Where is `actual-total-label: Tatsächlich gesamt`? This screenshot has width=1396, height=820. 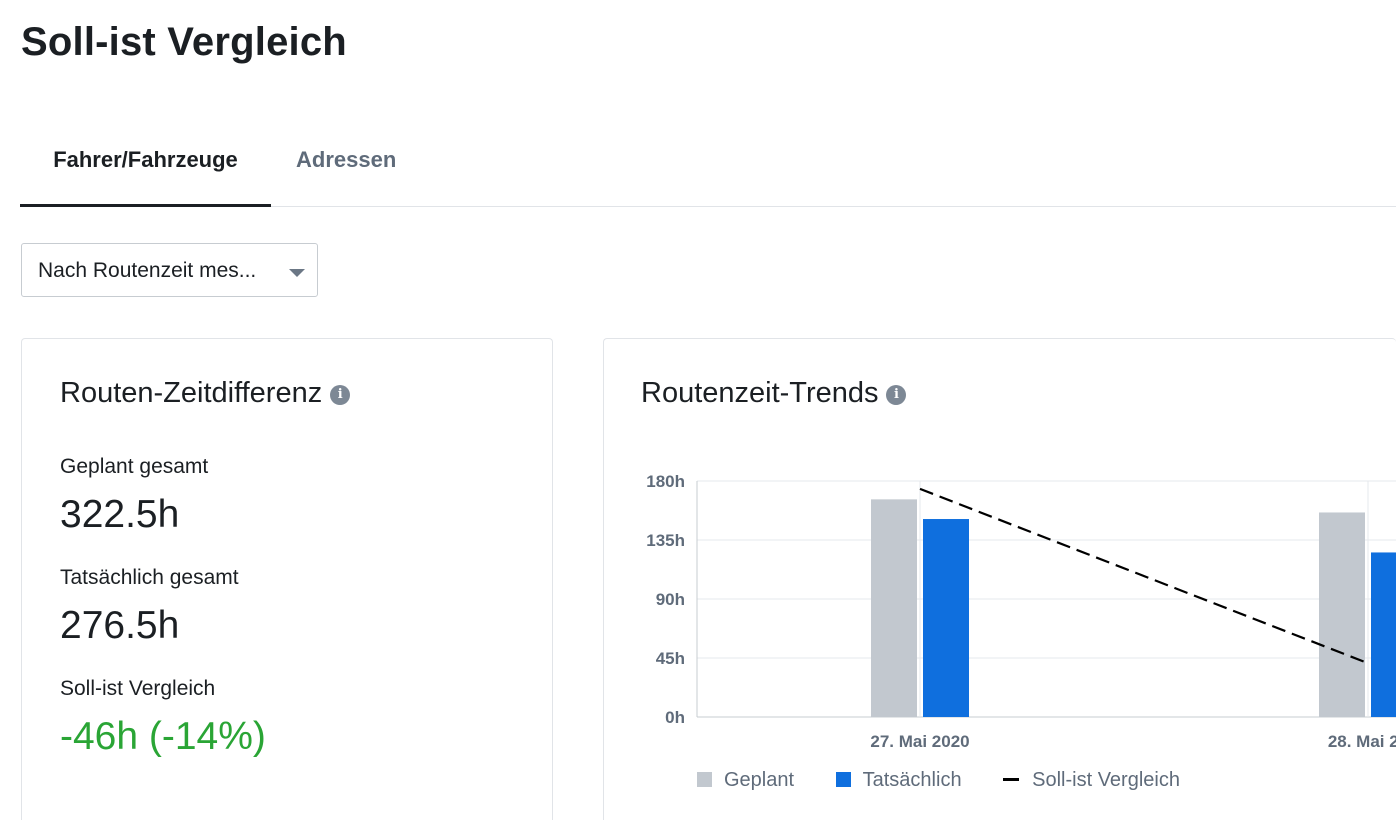
actual-total-label: Tatsächlich gesamt is located at coordinates (149, 577).